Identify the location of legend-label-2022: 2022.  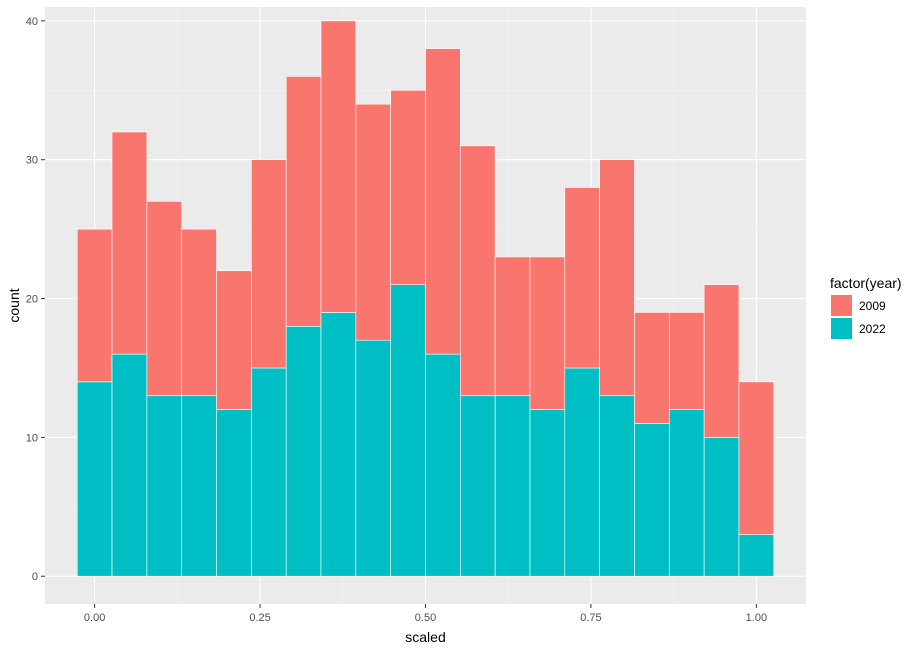
(872, 329).